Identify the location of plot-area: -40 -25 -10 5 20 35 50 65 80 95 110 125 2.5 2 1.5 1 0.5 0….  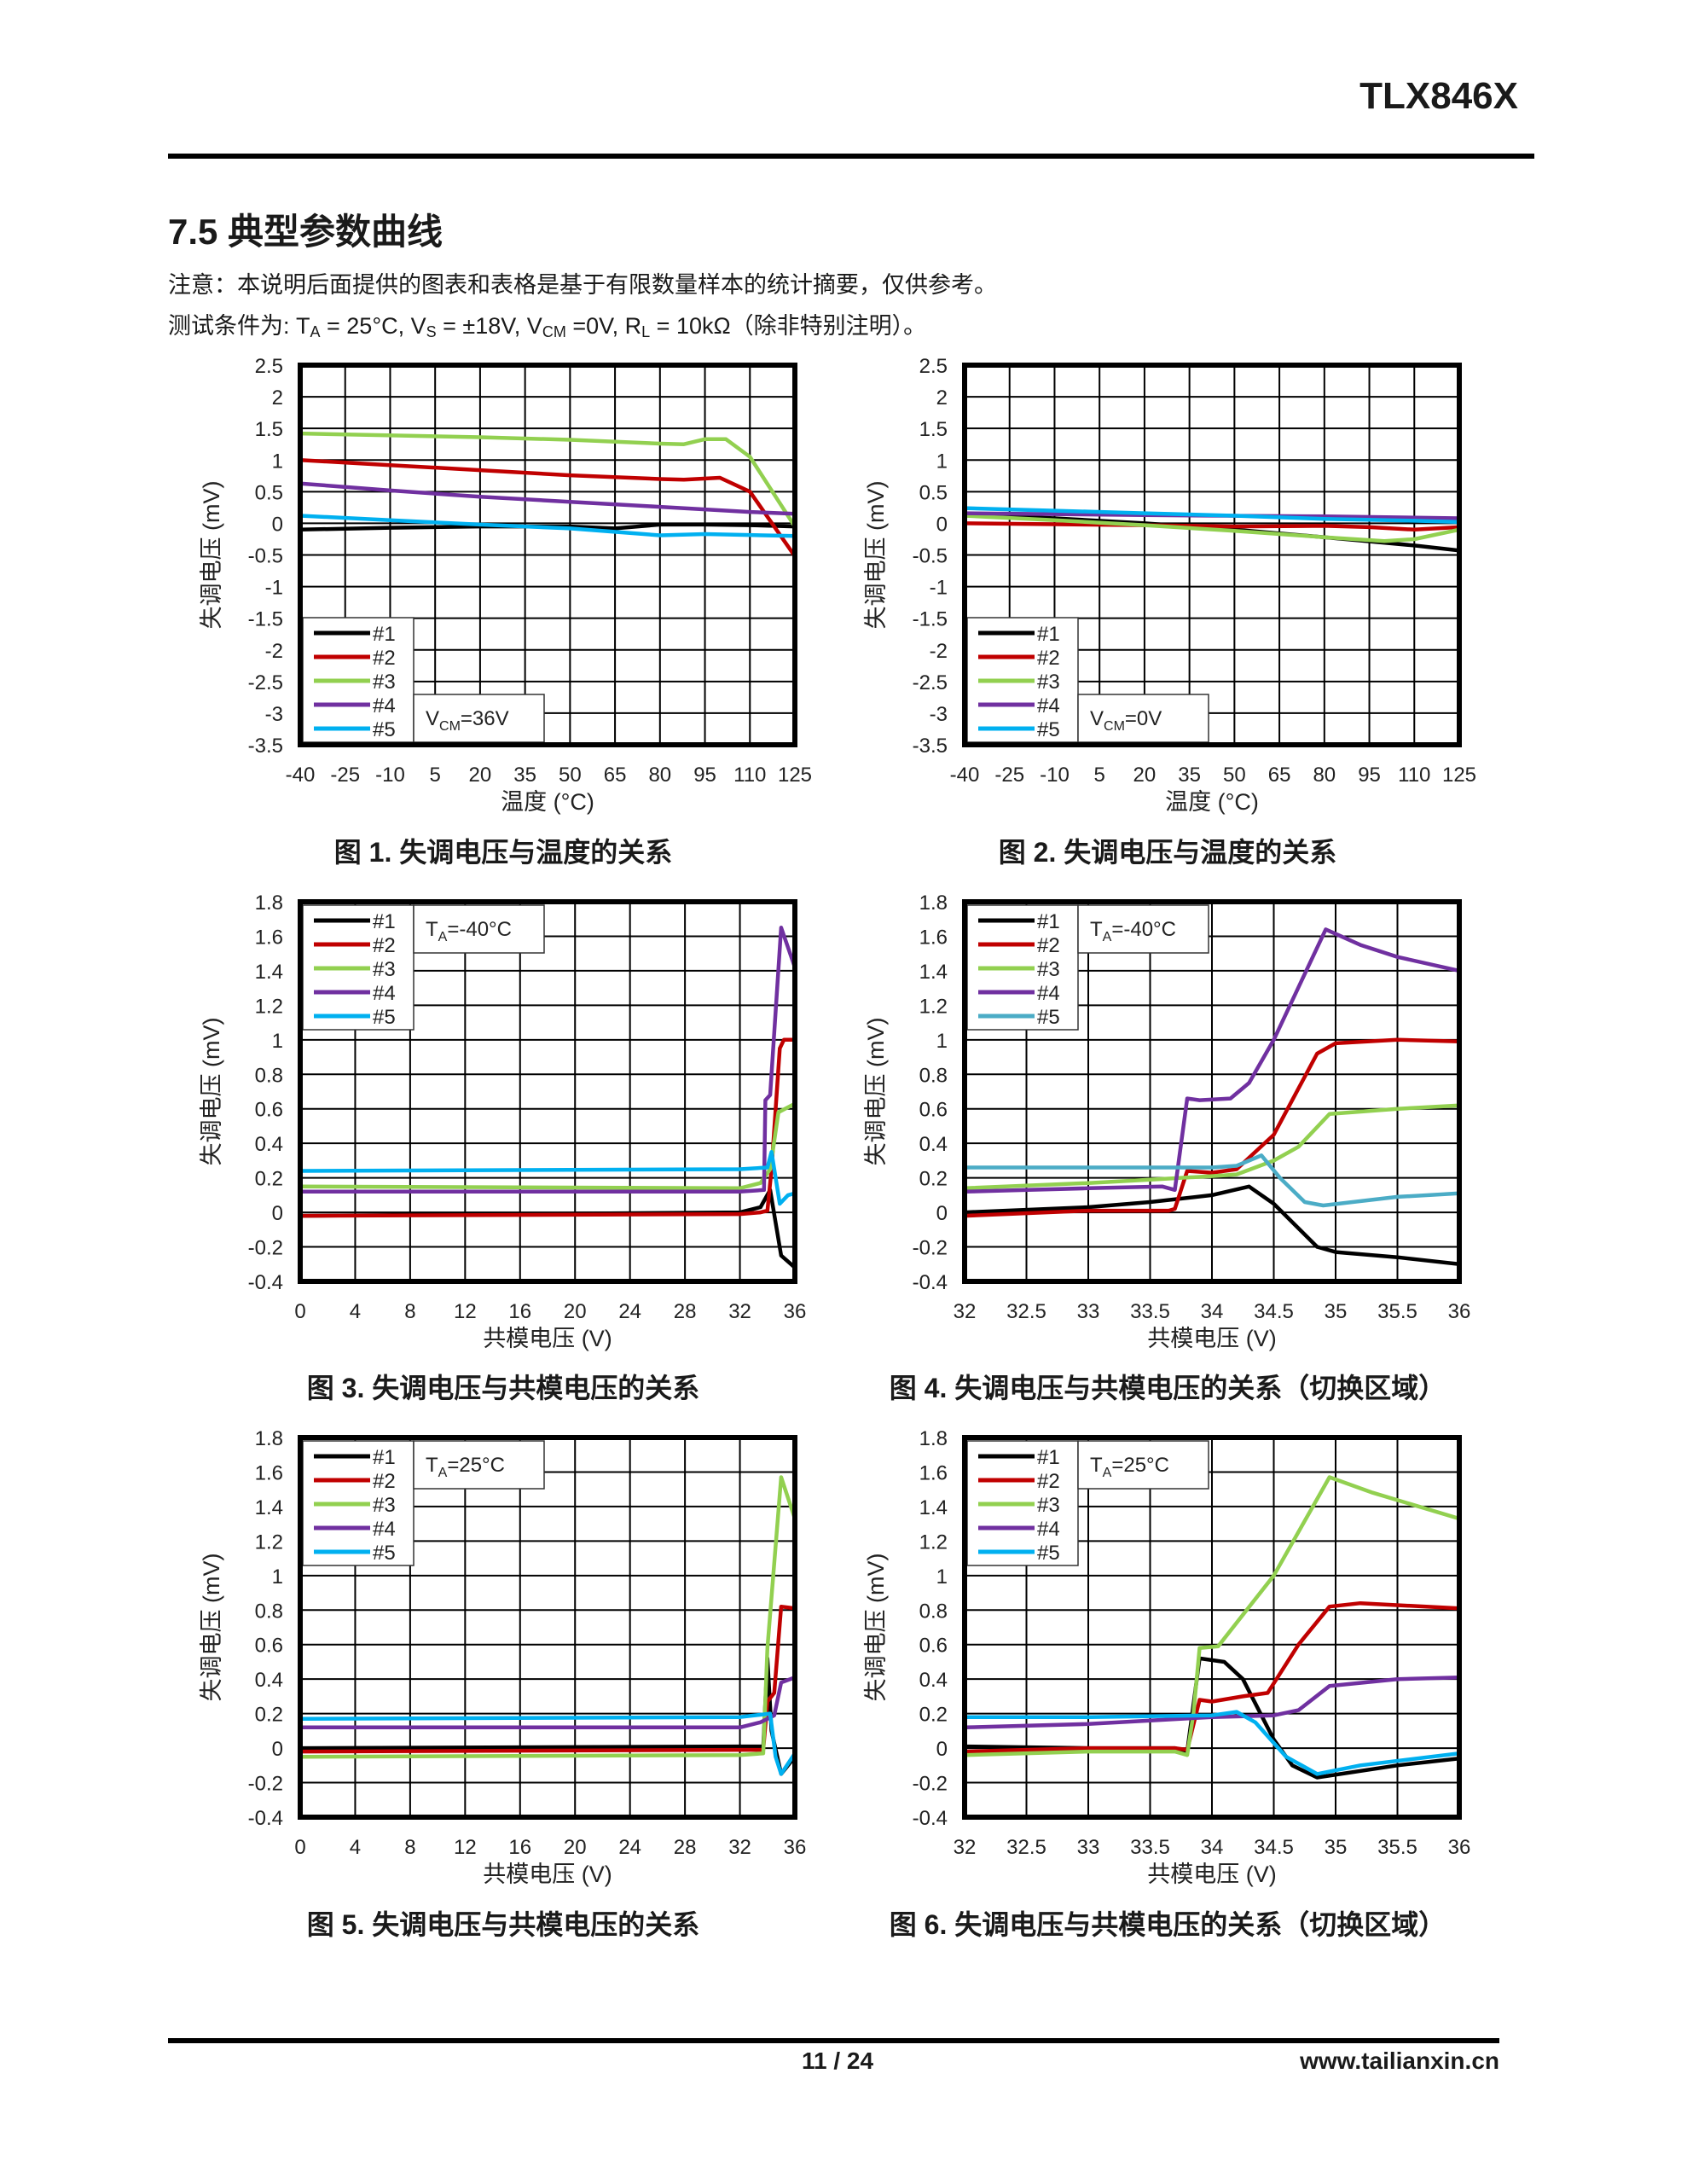
(505, 585).